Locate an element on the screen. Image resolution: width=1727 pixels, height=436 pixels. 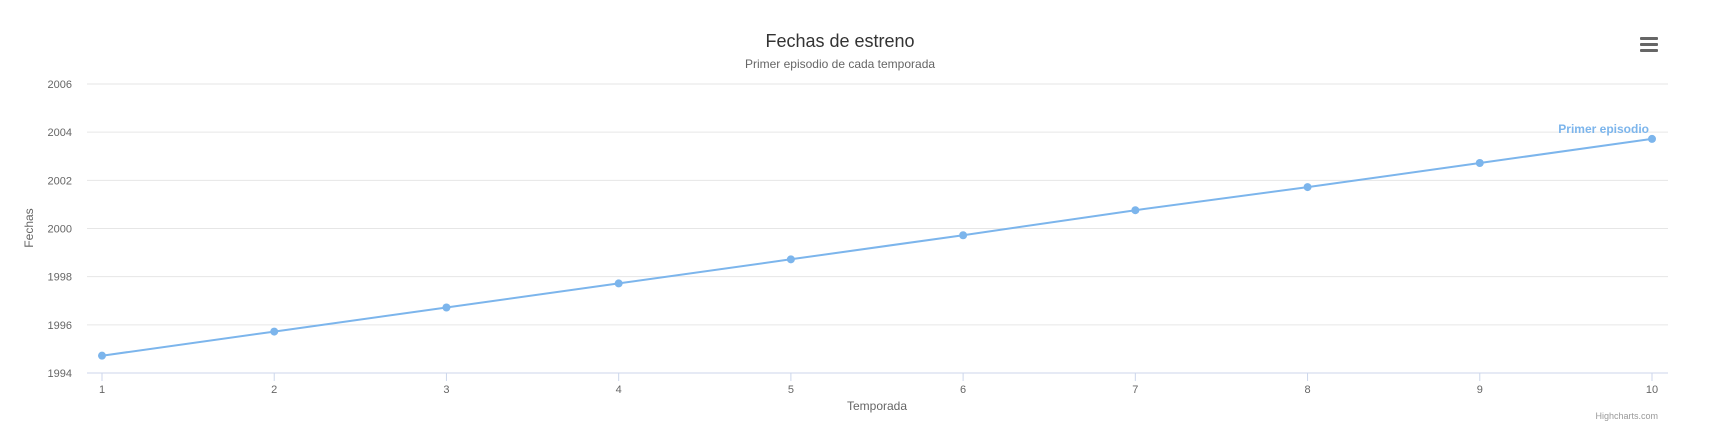
series-label: Primer episodio is located at coordinates (1603, 129).